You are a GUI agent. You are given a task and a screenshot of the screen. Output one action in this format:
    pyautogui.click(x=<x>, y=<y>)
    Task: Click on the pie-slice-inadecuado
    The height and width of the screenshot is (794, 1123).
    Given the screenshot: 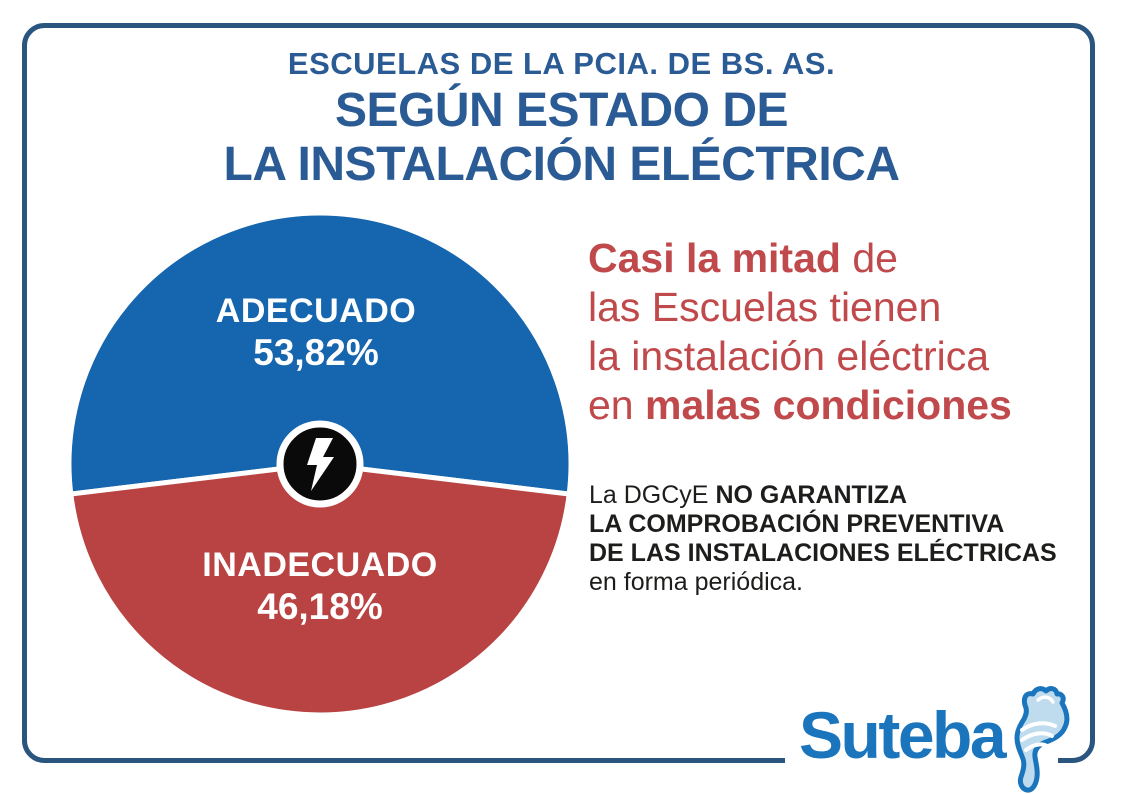 What is the action you would take?
    pyautogui.click(x=320, y=589)
    